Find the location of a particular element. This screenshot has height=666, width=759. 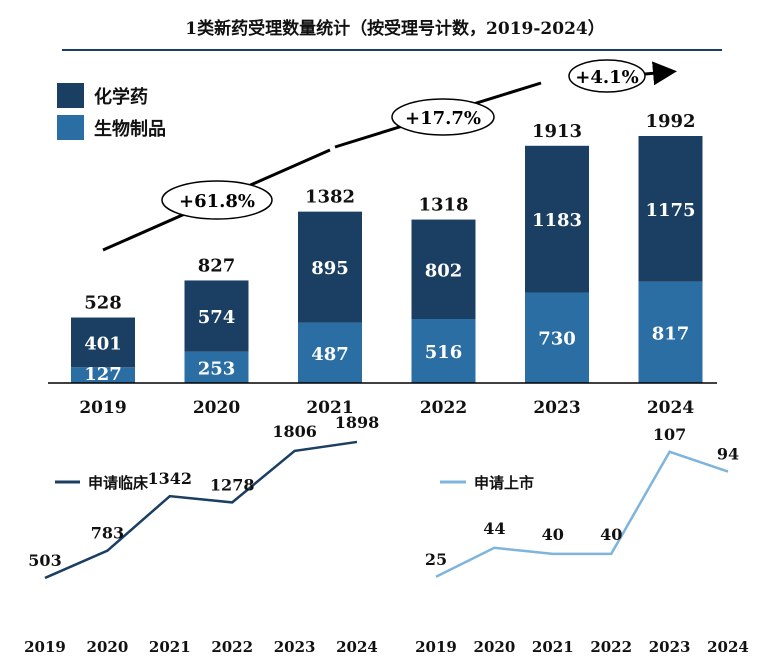

growth-label-2024: +4.1% is located at coordinates (607, 77).